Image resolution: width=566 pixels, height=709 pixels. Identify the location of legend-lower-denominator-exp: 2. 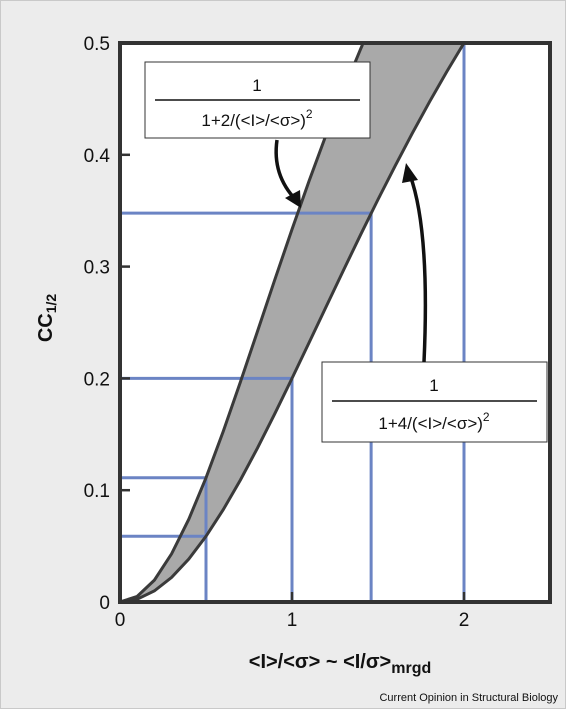
(486, 417).